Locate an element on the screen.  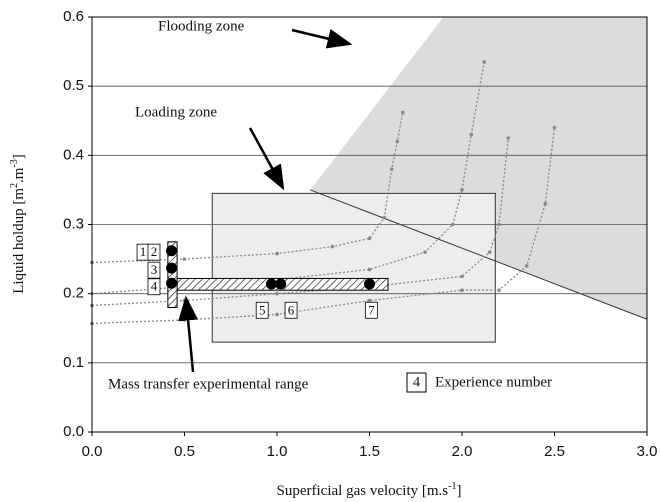
zone is located at coordinates (353, 267).